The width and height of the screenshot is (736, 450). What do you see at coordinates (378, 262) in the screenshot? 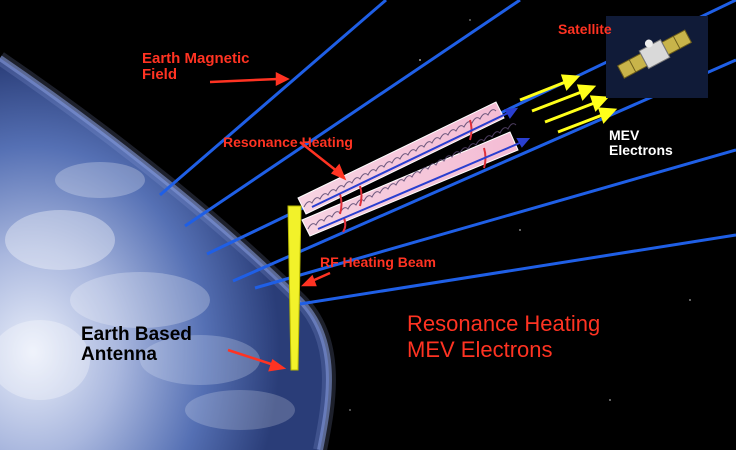
I see `rf-heating-beam-label: RF Heating Beam` at bounding box center [378, 262].